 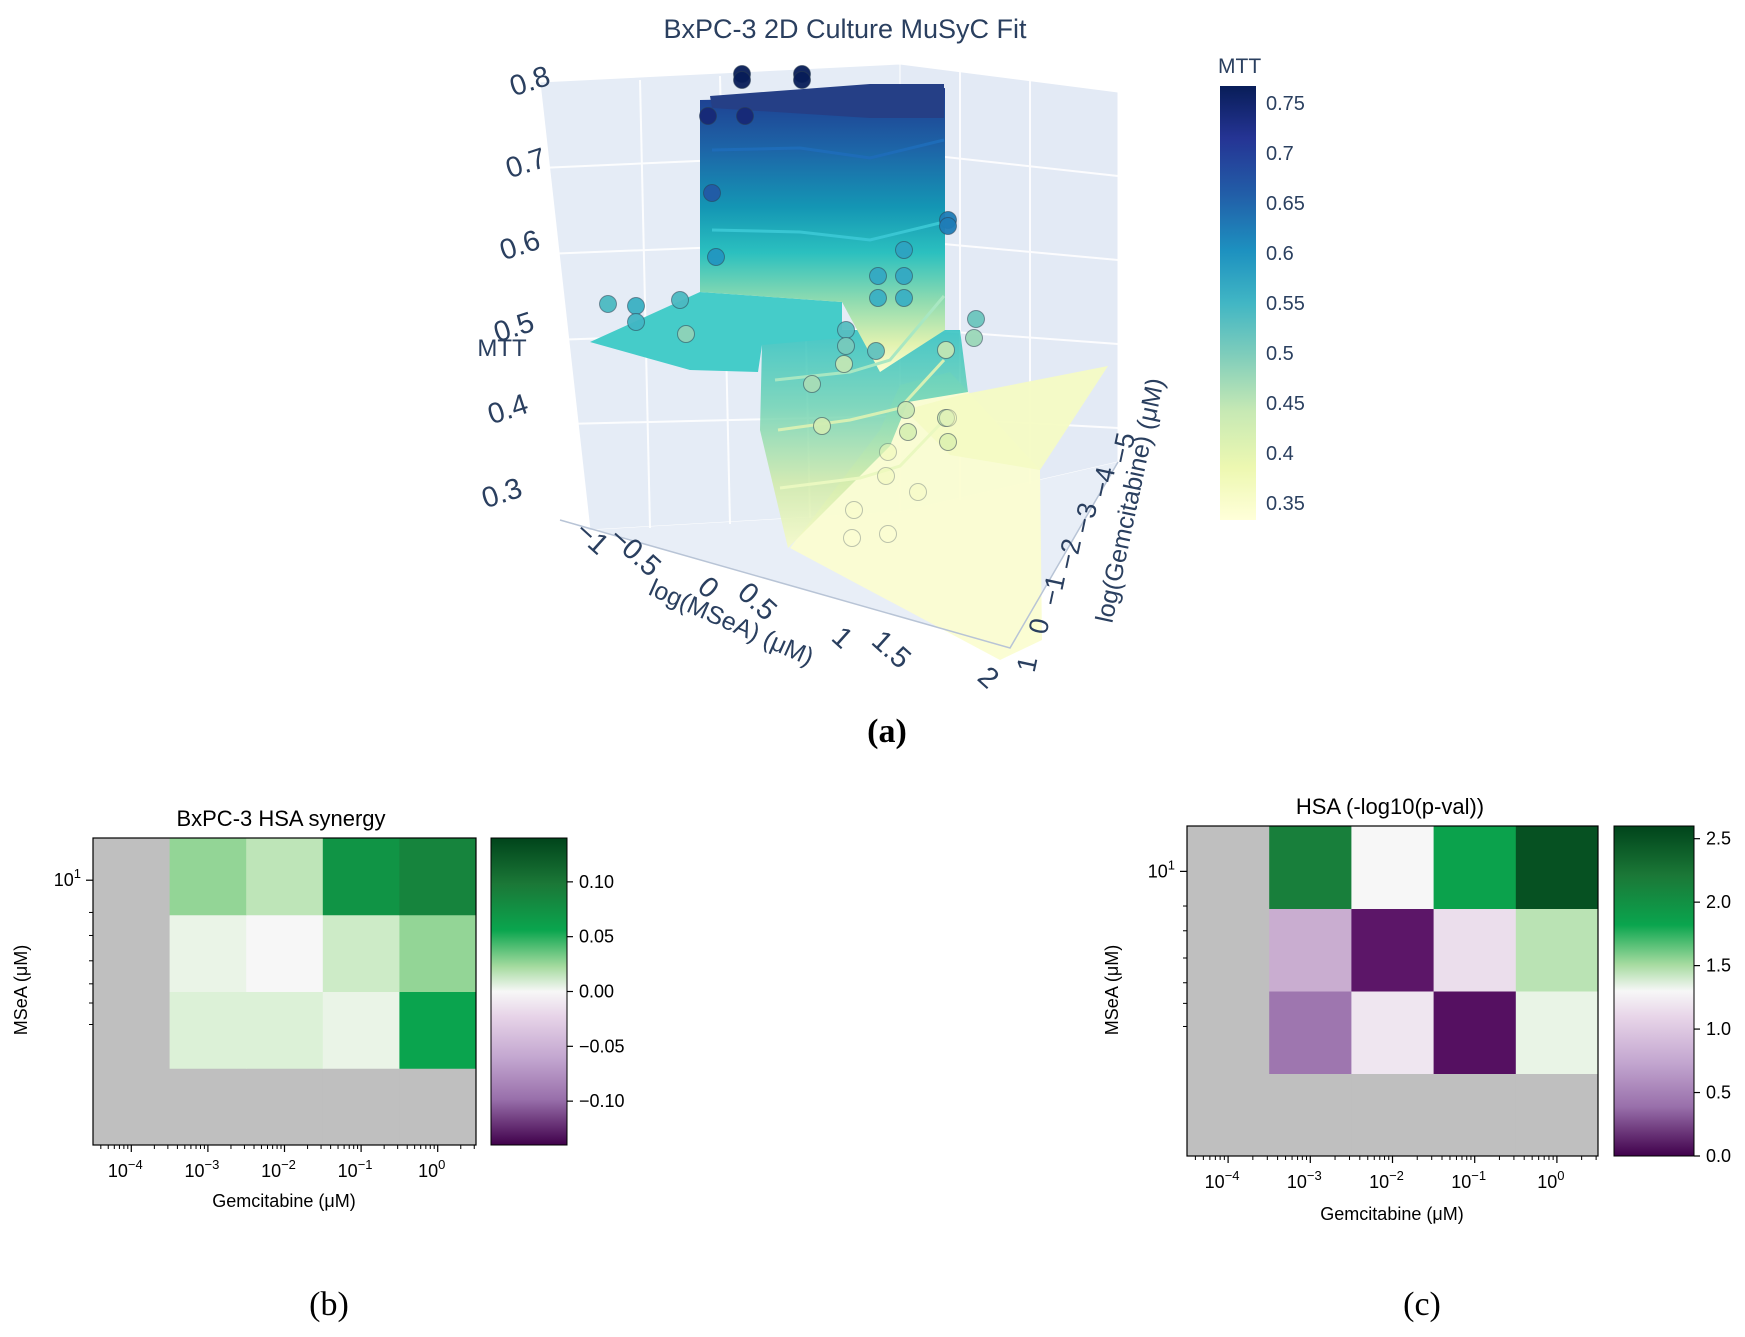 What do you see at coordinates (731, 623) in the screenshot?
I see `x-axis-label: log(MSeA) (μM)` at bounding box center [731, 623].